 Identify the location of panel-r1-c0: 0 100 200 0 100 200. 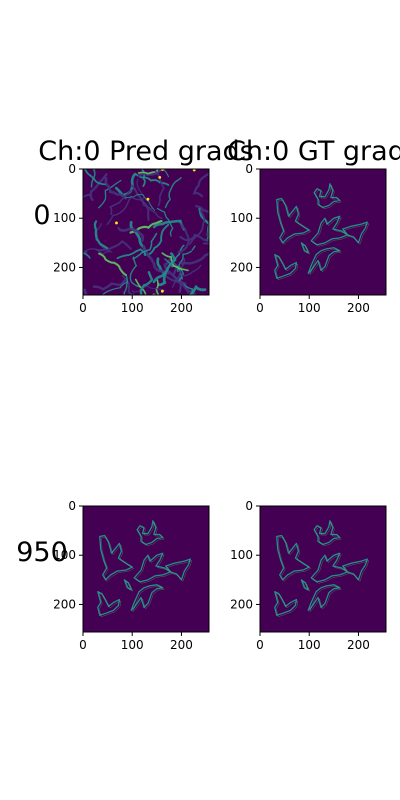
(131, 575).